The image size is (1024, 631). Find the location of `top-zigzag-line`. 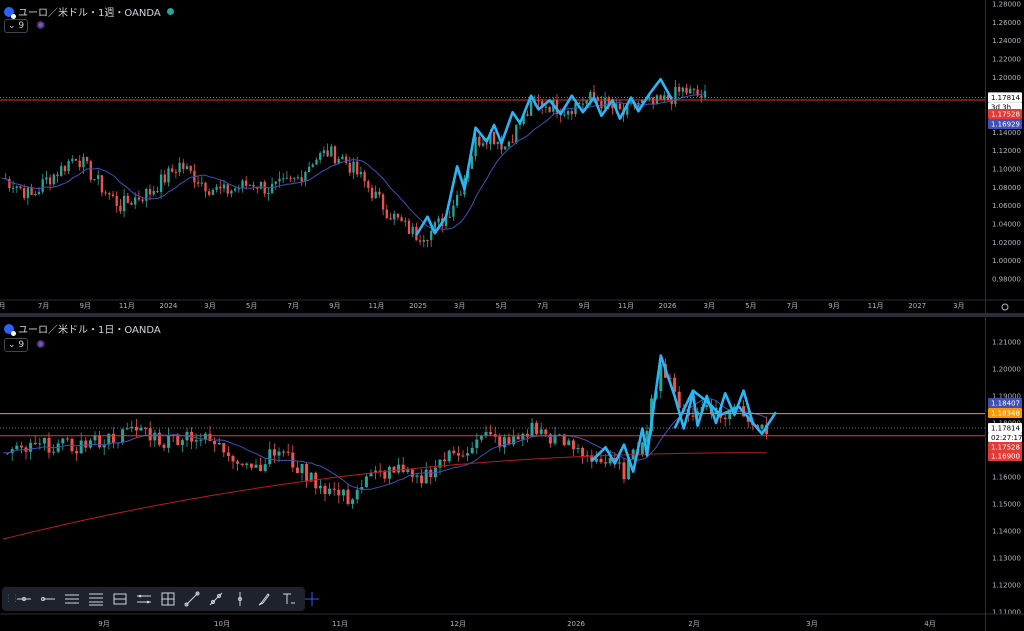

top-zigzag-line is located at coordinates (544, 156).